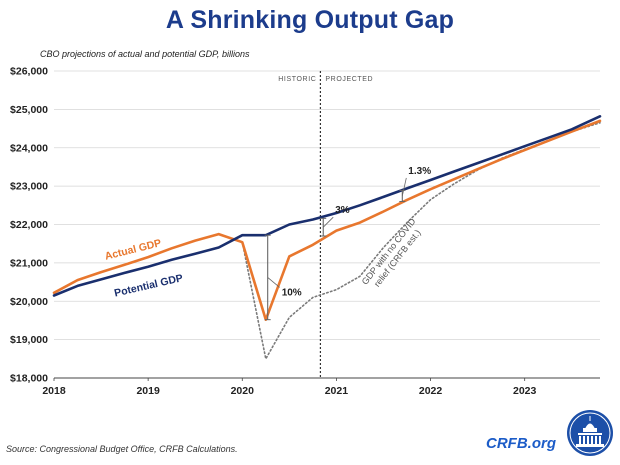 The height and width of the screenshot is (465, 620). What do you see at coordinates (148, 285) in the screenshot?
I see `potential-gdp-label: Potential GDP` at bounding box center [148, 285].